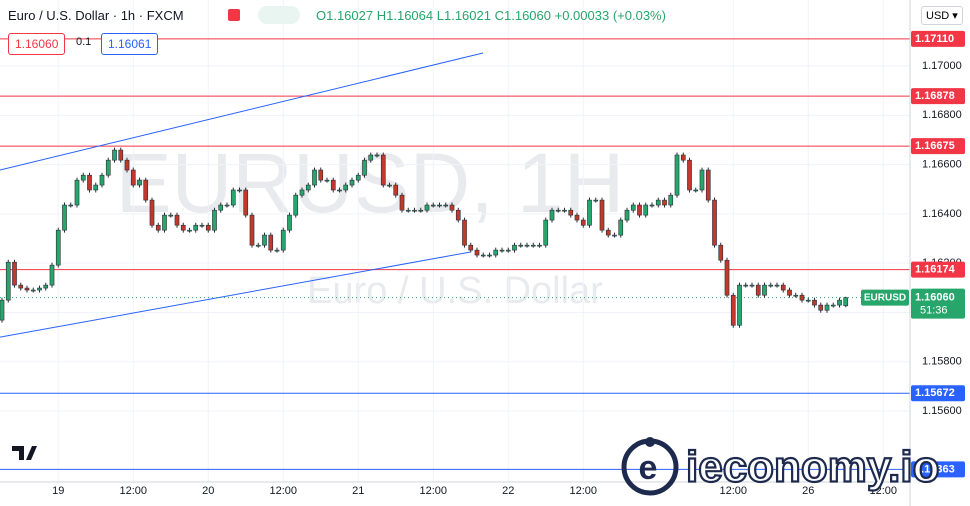  I want to click on y-tick-label: 1.17000, so click(942, 66).